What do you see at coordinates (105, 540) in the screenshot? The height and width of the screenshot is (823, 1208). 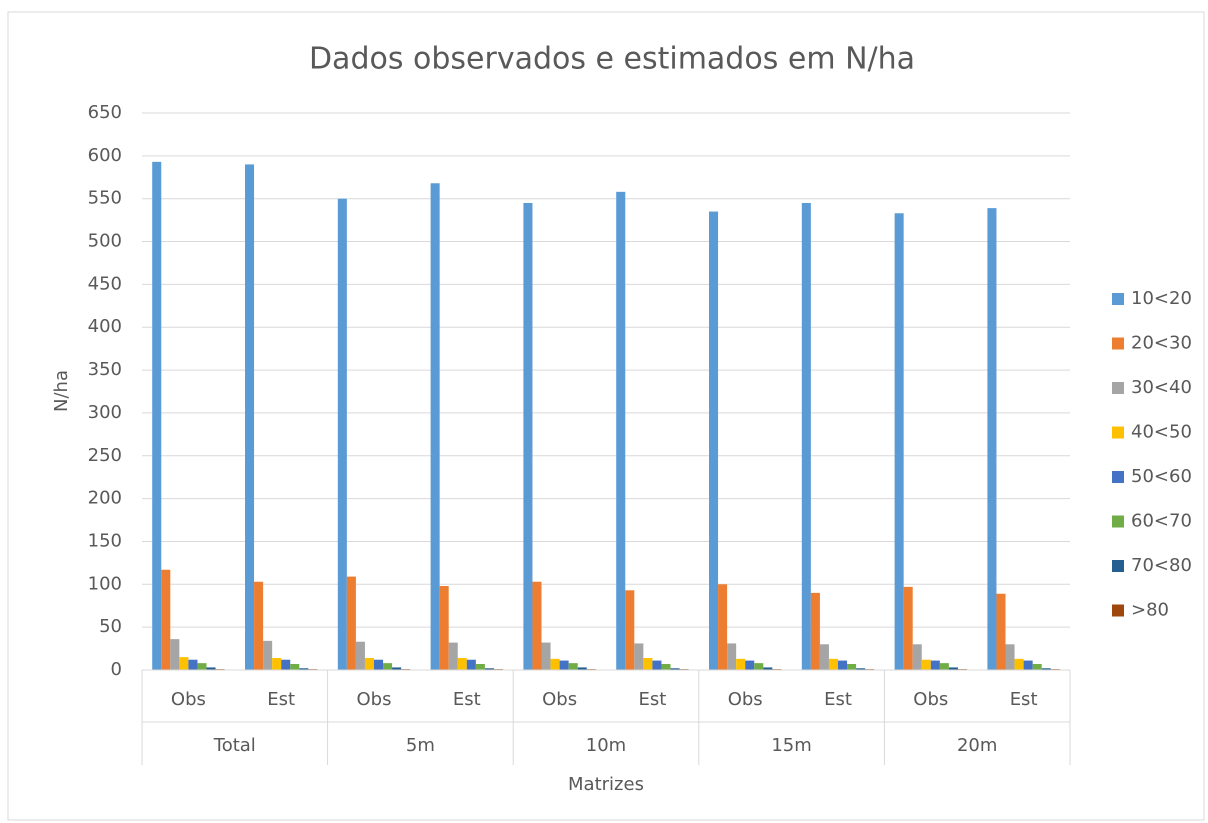 I see `y-tick-label: 150` at bounding box center [105, 540].